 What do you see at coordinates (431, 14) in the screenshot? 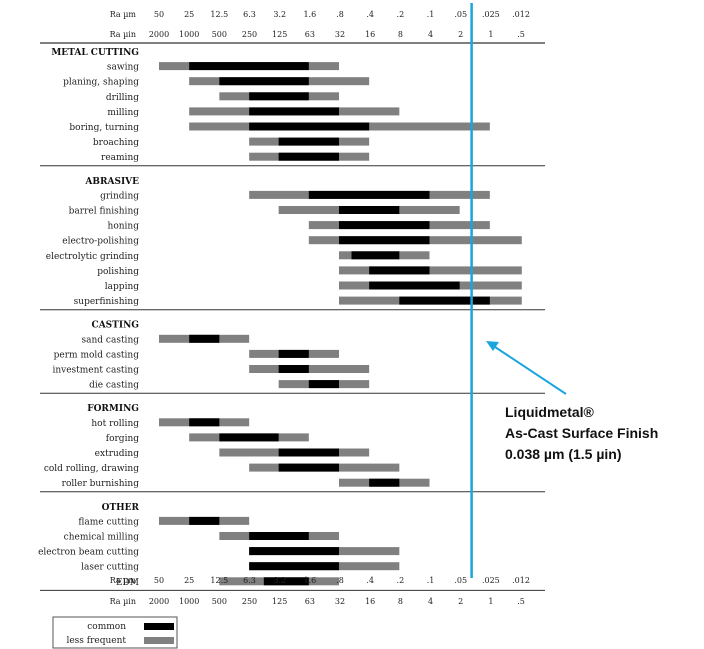
I see `top_axis-um-tick: .1` at bounding box center [431, 14].